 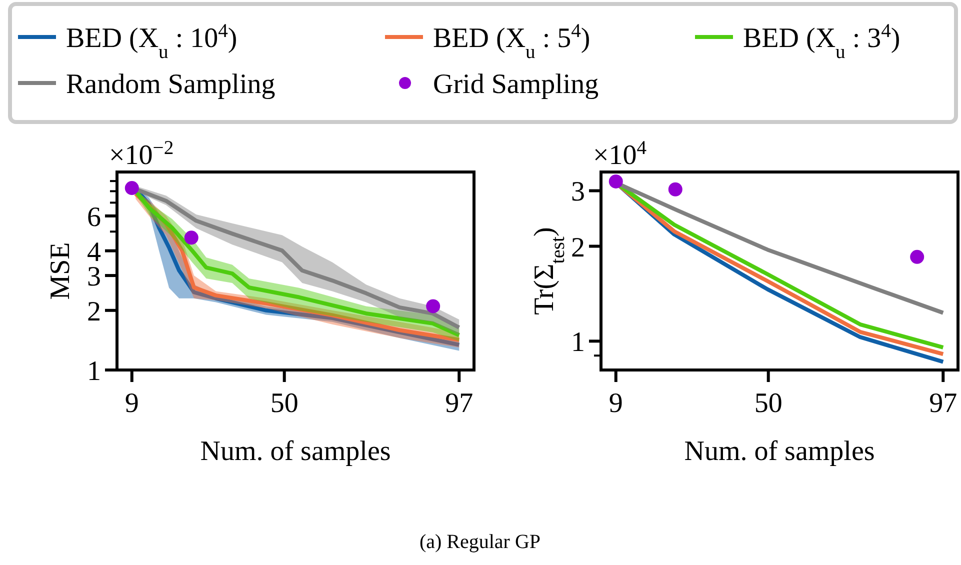 What do you see at coordinates (620, 154) in the screenshot?
I see `text: ×10$^{4}$` at bounding box center [620, 154].